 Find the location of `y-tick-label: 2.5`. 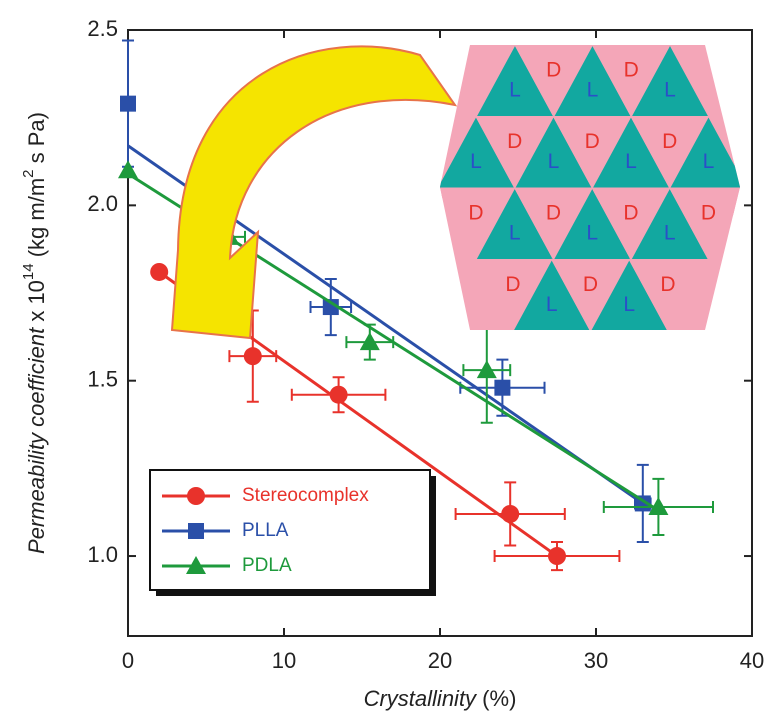

y-tick-label: 2.5 is located at coordinates (102, 28).